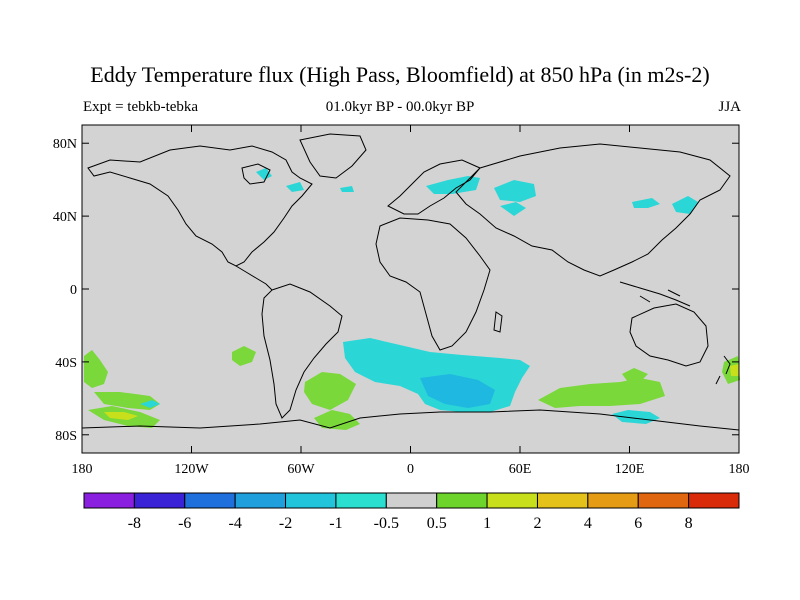 The height and width of the screenshot is (600, 800). What do you see at coordinates (638, 523) in the screenshot?
I see `colorbar-label: 6` at bounding box center [638, 523].